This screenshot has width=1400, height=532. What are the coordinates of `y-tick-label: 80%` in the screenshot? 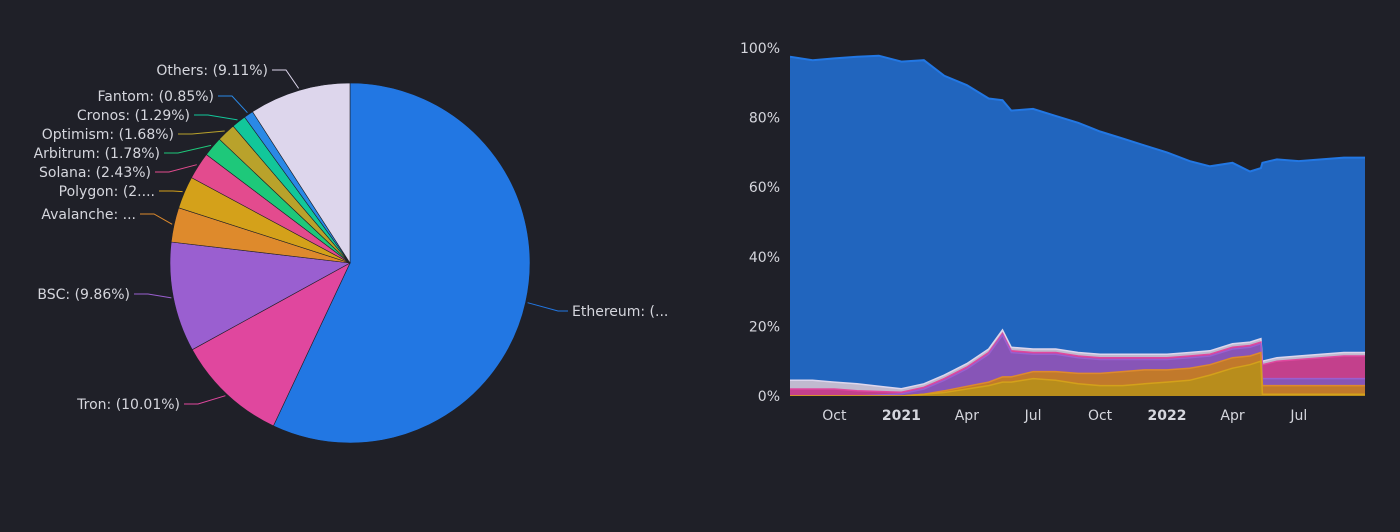 It's located at (764, 119).